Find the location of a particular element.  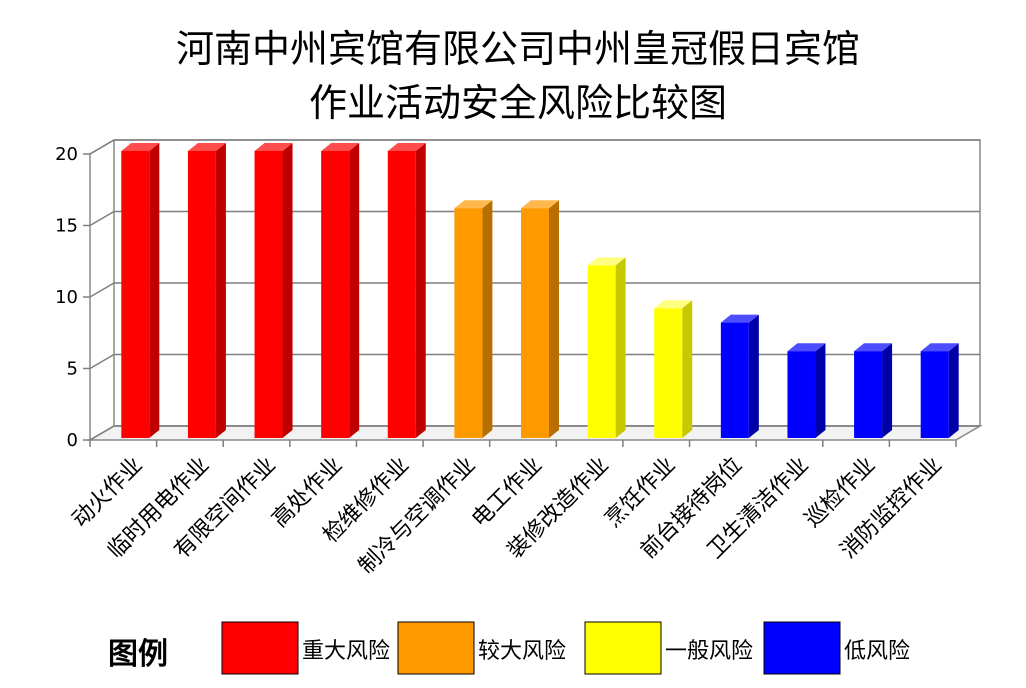

legend-title: 图例 is located at coordinates (138, 654).